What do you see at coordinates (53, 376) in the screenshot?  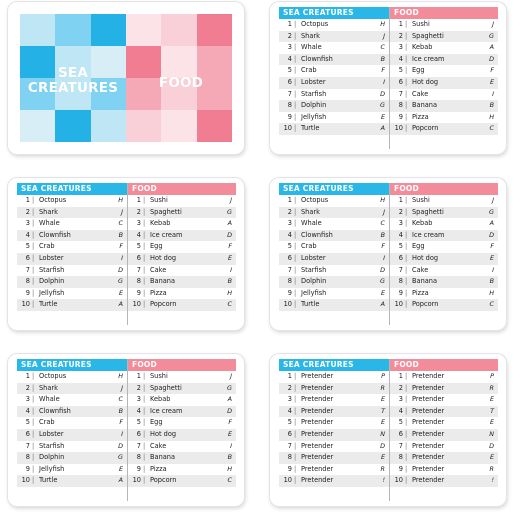 I see `item-name: Octopus` at bounding box center [53, 376].